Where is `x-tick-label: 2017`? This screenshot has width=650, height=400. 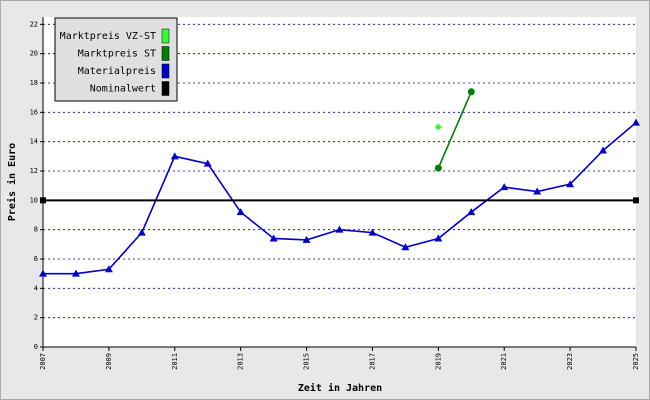 x-tick-label: 2017 is located at coordinates (372, 361).